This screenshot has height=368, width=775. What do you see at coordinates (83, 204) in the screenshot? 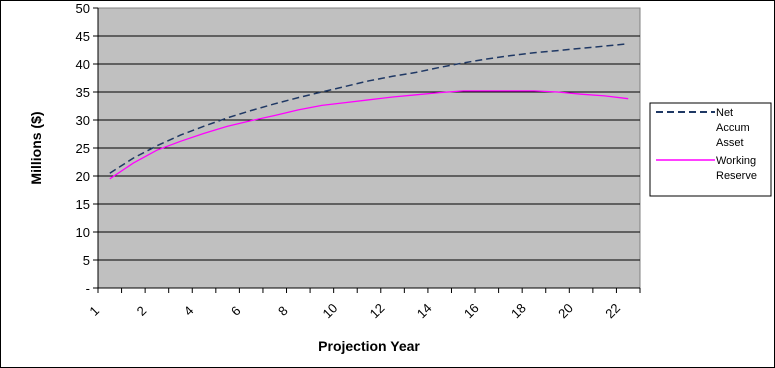
I see `y-tick-label: 15` at bounding box center [83, 204].